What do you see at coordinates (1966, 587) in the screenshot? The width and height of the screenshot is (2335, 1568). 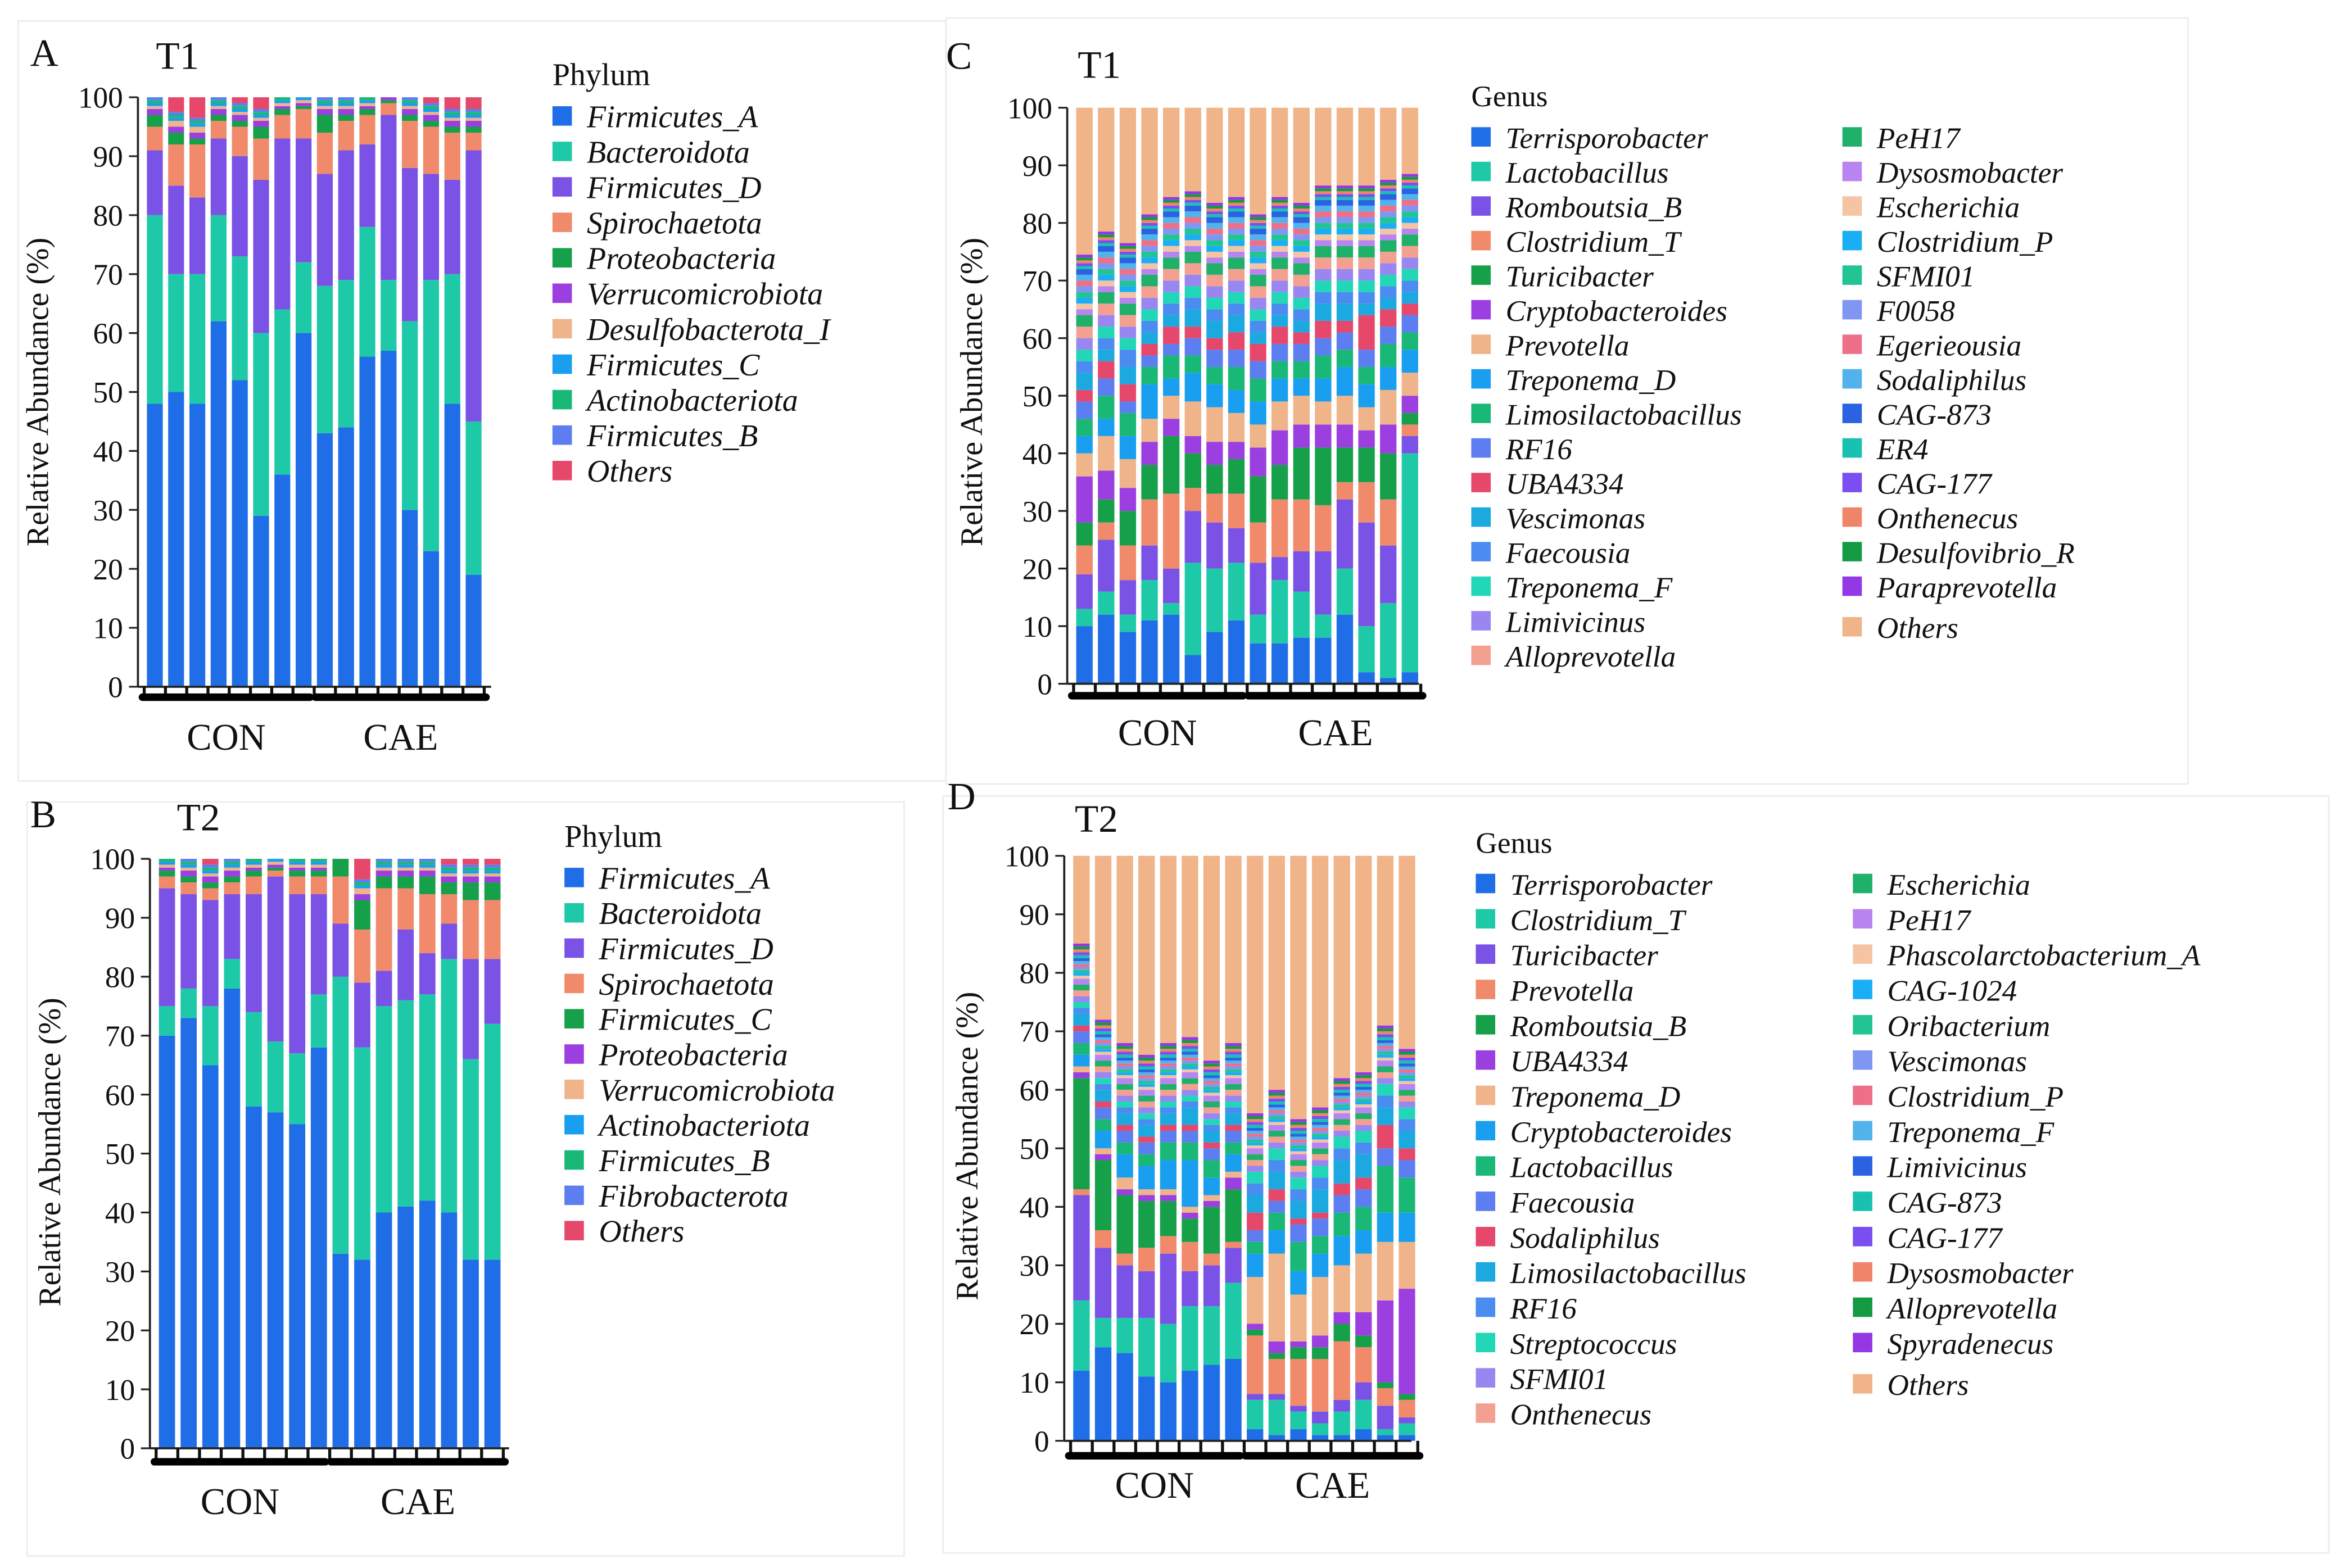 I see `legend-label: Paraprevotella` at bounding box center [1966, 587].